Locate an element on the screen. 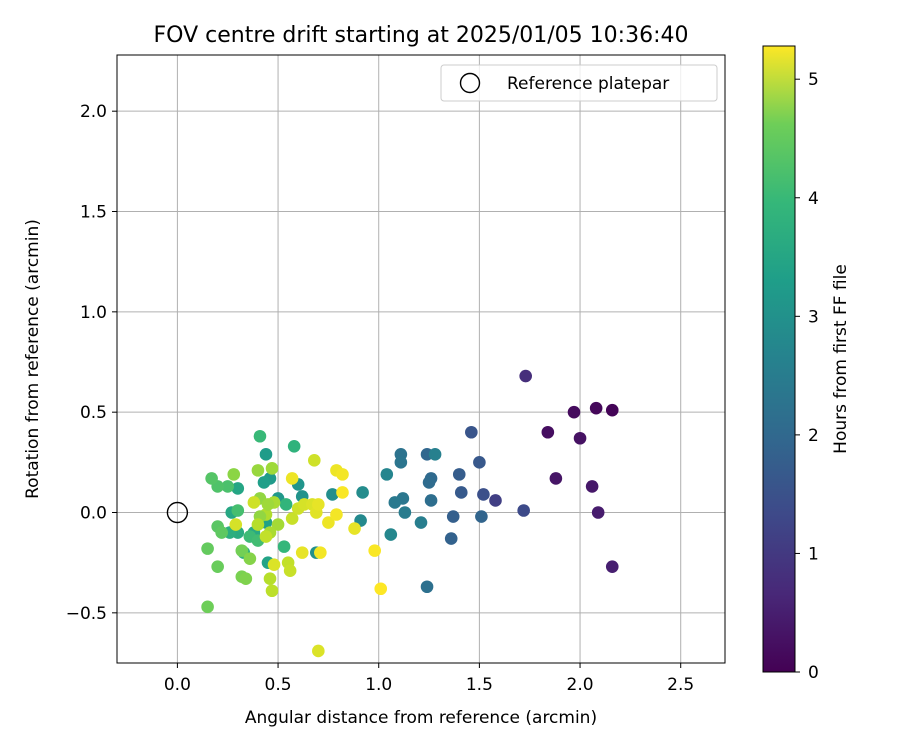 The width and height of the screenshot is (900, 750). colorbar-tick-label: 2 is located at coordinates (813, 436).